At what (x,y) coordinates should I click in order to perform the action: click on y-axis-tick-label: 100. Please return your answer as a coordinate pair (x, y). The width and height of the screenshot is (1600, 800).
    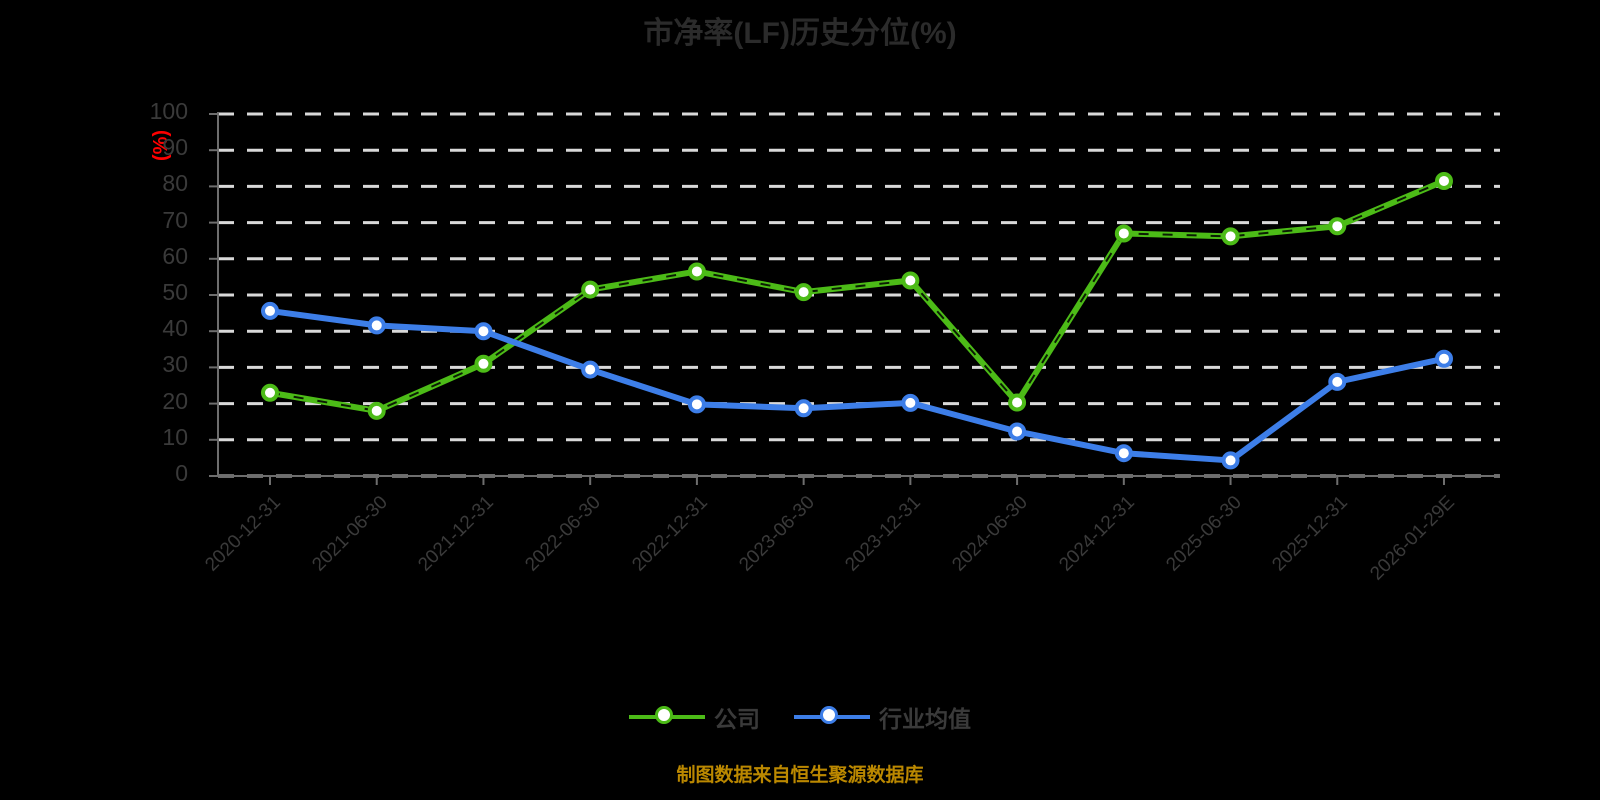
    Looking at the image, I should click on (168, 111).